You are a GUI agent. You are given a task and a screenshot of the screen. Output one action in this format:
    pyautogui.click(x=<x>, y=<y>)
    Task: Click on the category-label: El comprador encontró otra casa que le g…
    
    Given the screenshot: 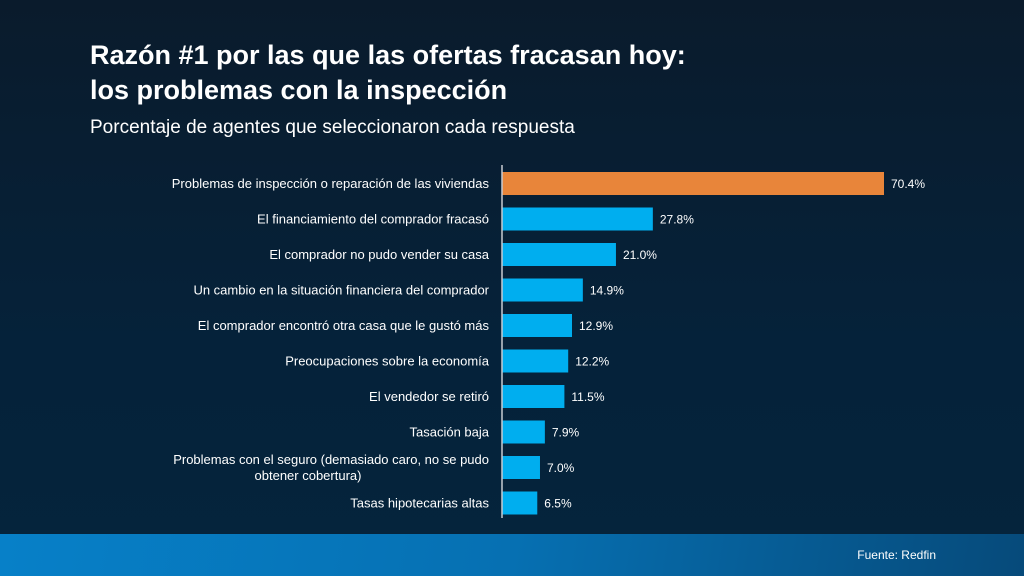 What is the action you would take?
    pyautogui.click(x=344, y=325)
    